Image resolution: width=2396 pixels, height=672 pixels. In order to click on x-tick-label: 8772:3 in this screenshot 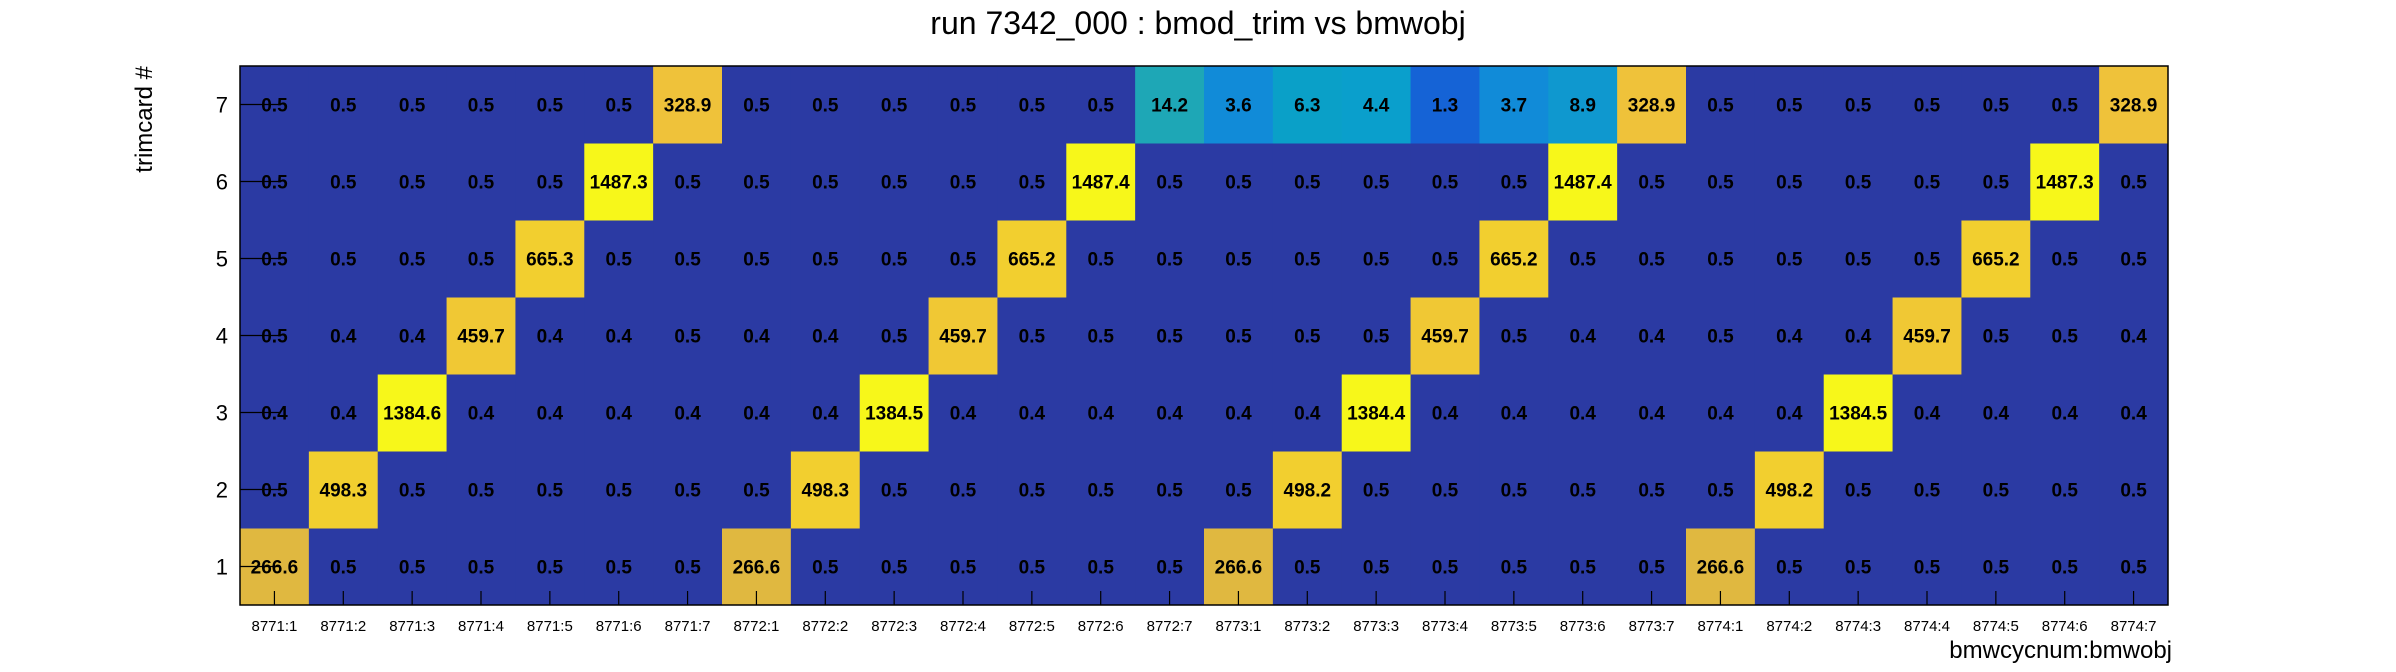, I will do `click(894, 626)`.